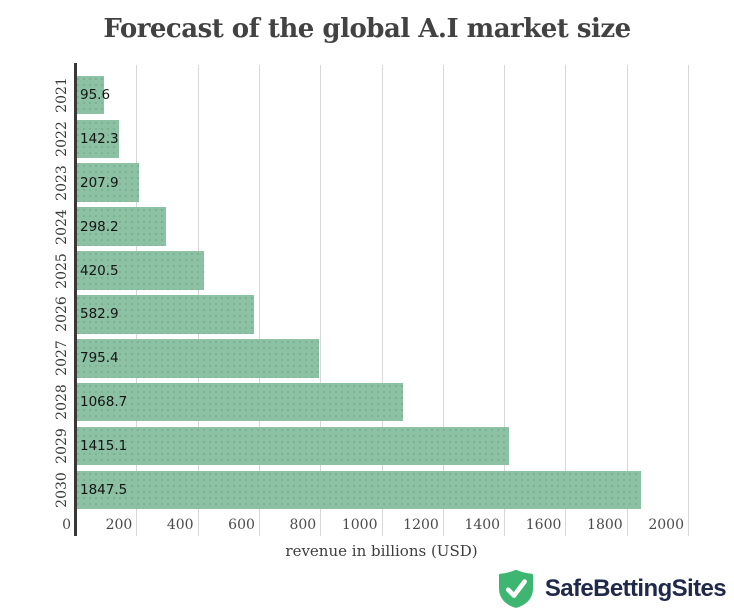 This screenshot has height=613, width=734. What do you see at coordinates (303, 525) in the screenshot?
I see `x-tick-label: 800` at bounding box center [303, 525].